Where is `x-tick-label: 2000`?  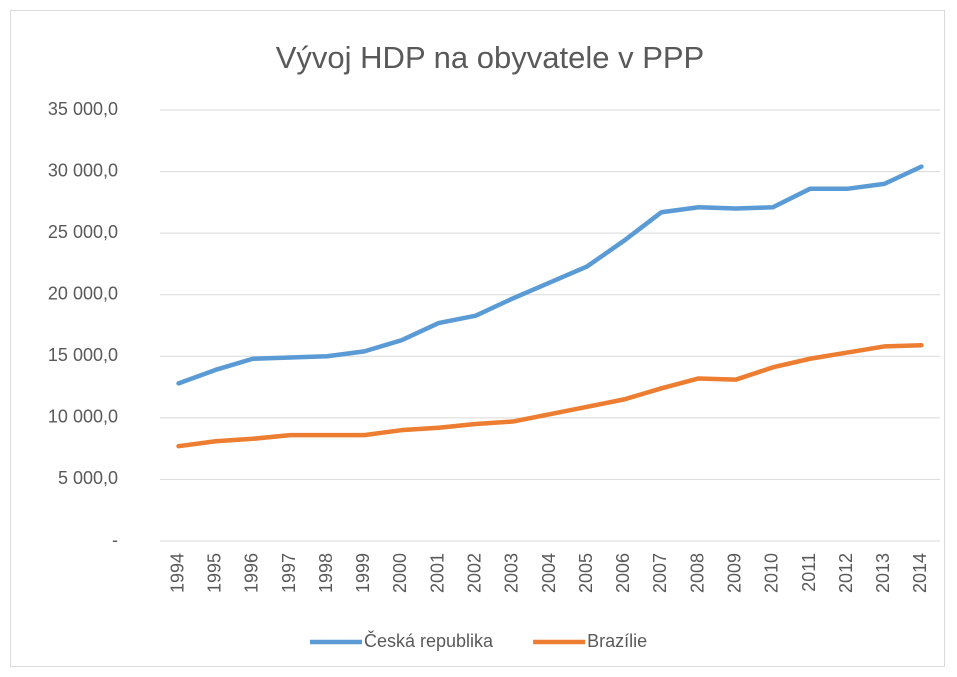
x-tick-label: 2000 is located at coordinates (400, 573).